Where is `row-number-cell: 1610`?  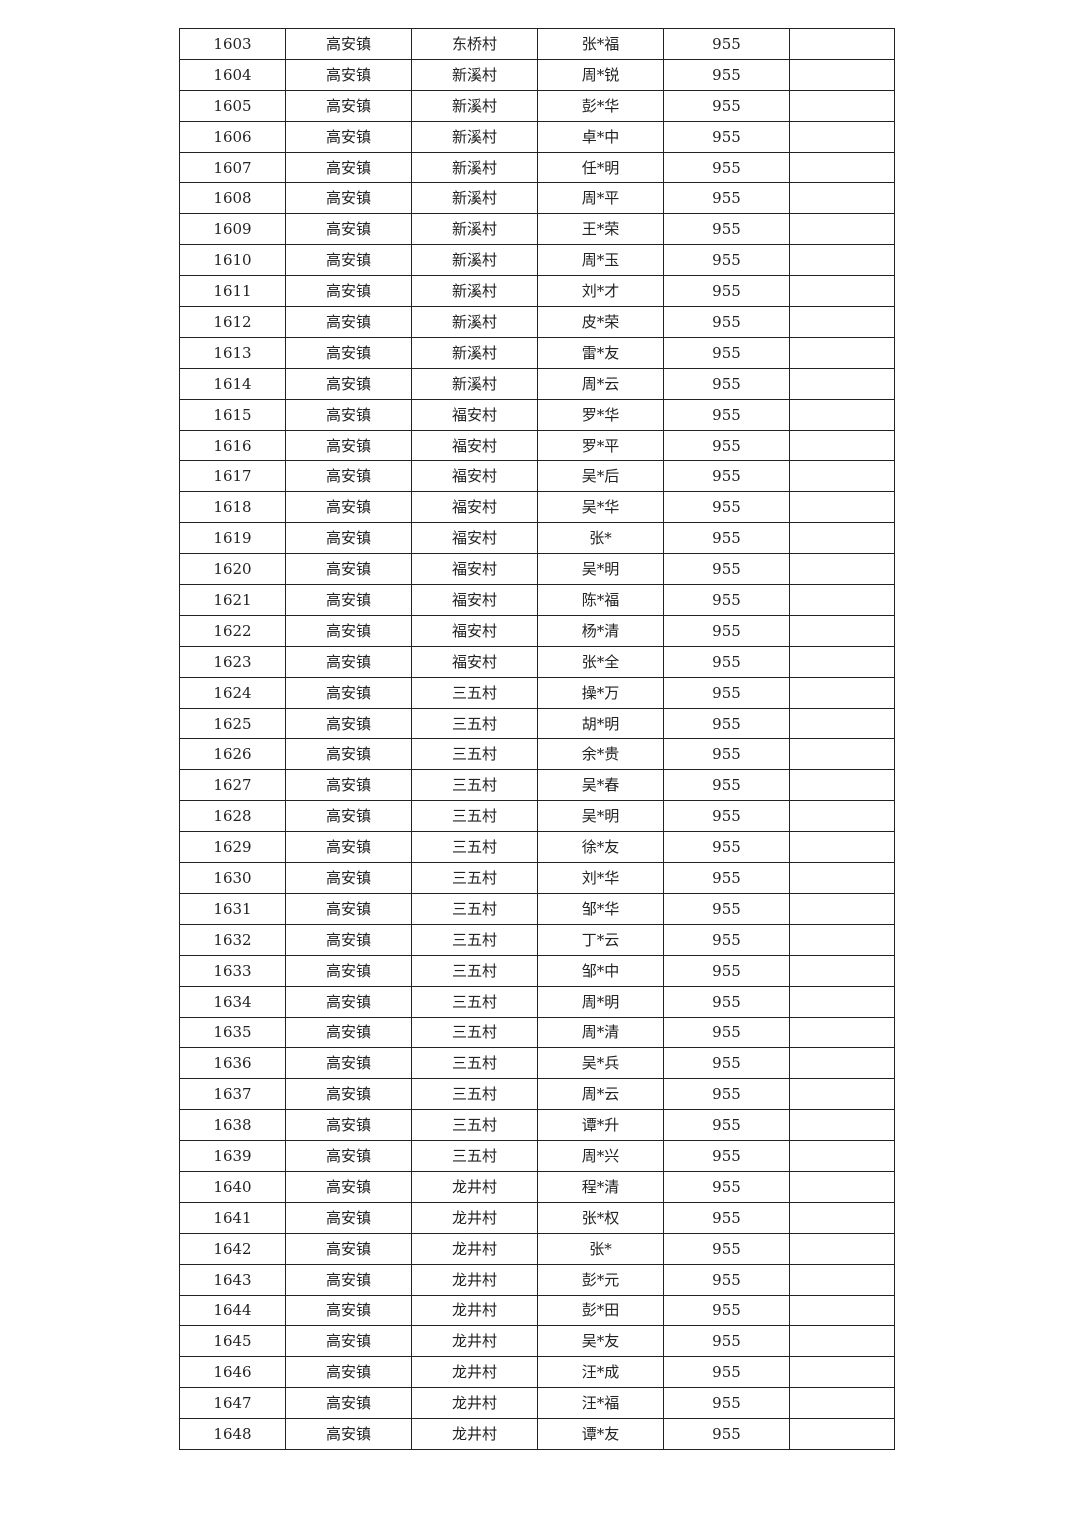
row-number-cell: 1610 is located at coordinates (232, 260).